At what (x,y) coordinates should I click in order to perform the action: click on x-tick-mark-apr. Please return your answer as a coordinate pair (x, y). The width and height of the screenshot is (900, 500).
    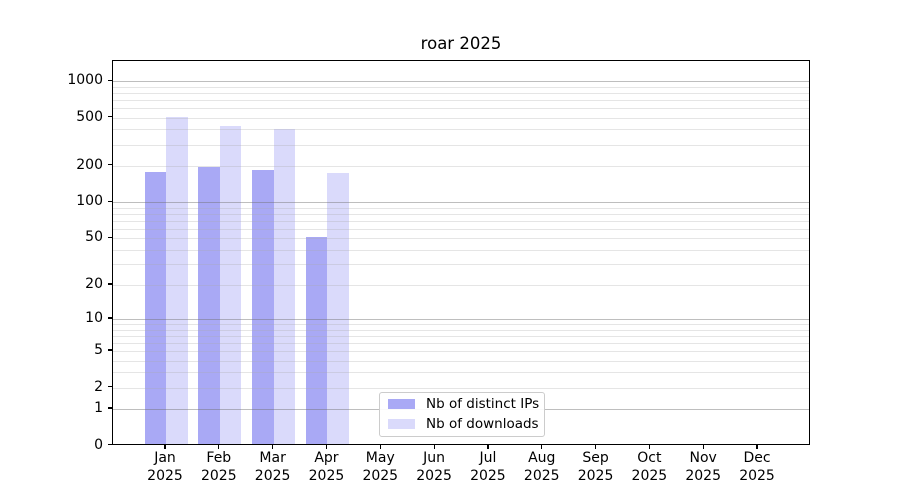
    Looking at the image, I should click on (326, 446).